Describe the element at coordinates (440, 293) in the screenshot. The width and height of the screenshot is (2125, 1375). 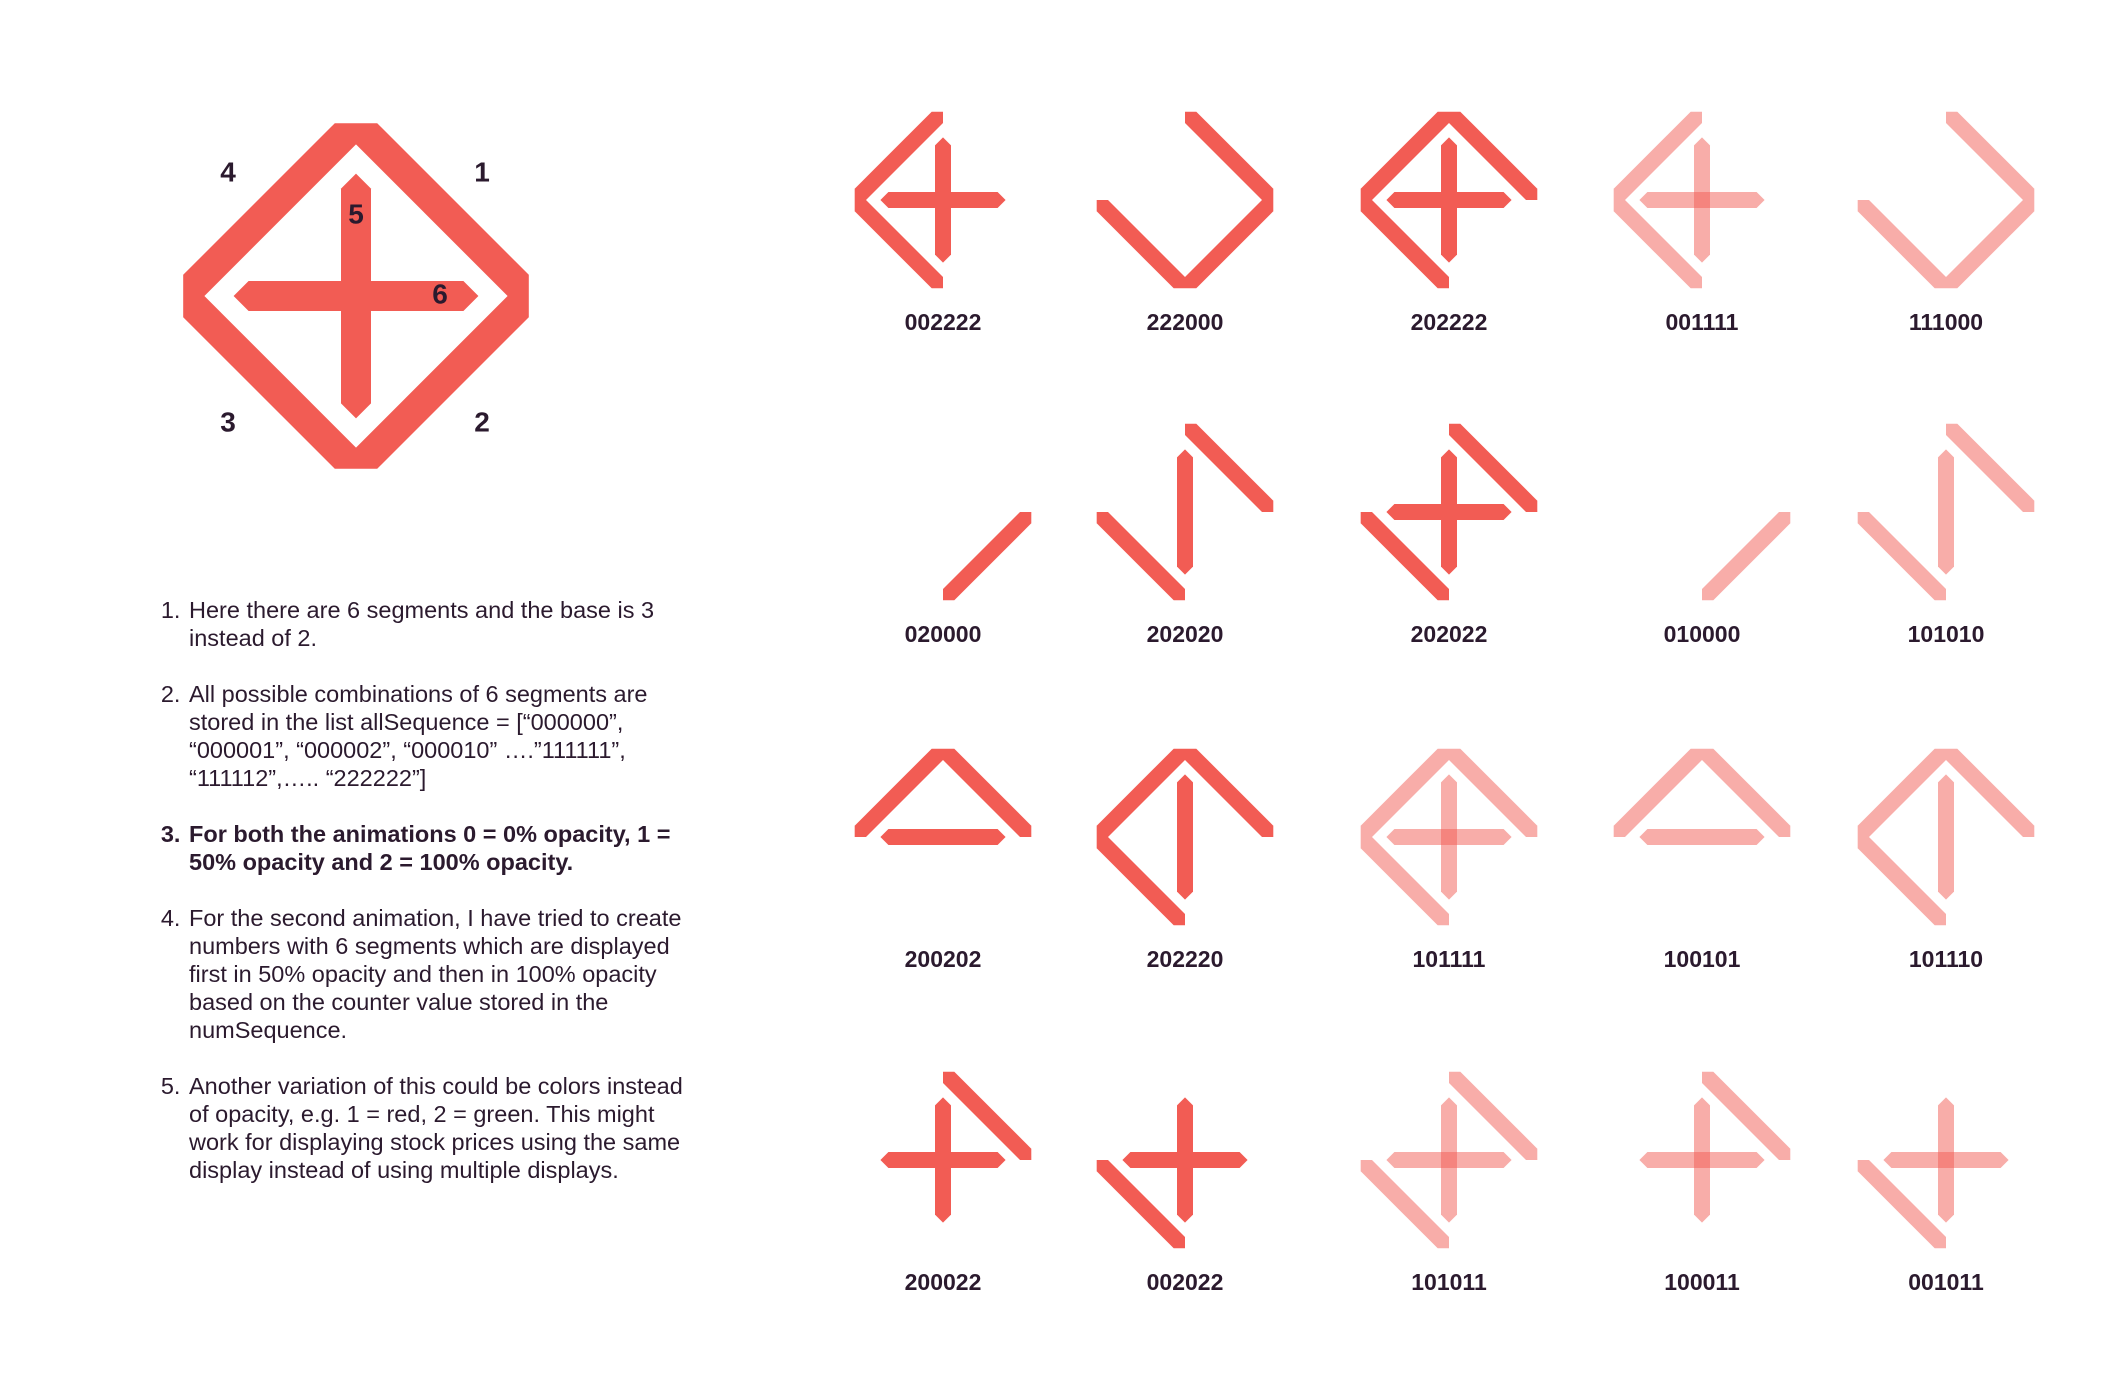
I see `key-segment-label-6: 6` at that location.